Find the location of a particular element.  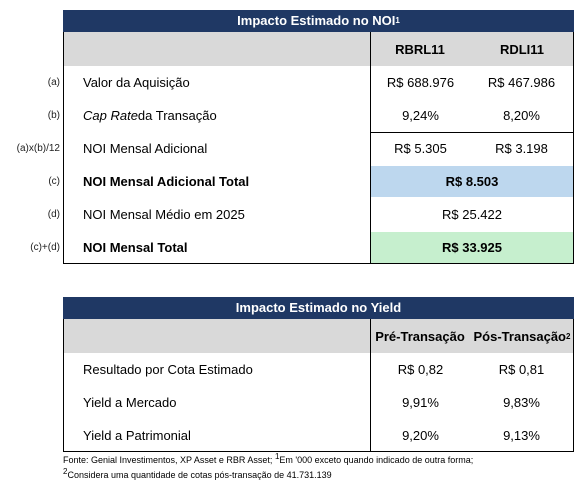

cell-value: 9,20% is located at coordinates (420, 435).